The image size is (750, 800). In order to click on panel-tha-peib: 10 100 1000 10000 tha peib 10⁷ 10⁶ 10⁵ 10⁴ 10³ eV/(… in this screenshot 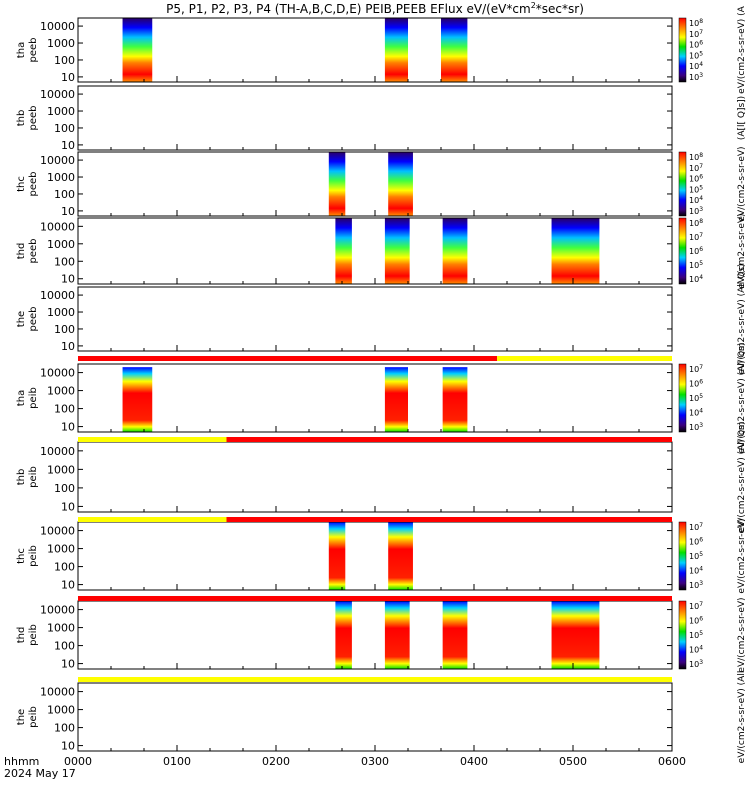, I will do `click(381, 398)`.